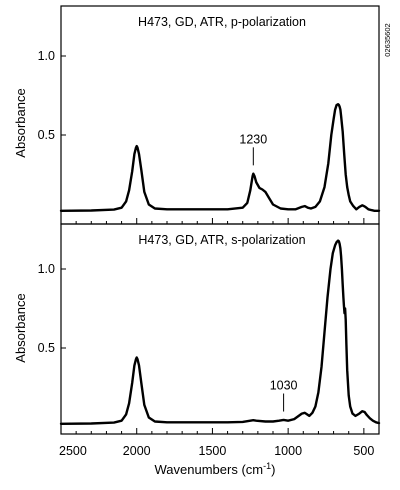  Describe the element at coordinates (137, 451) in the screenshot. I see `x-tick-label: 2000` at that location.